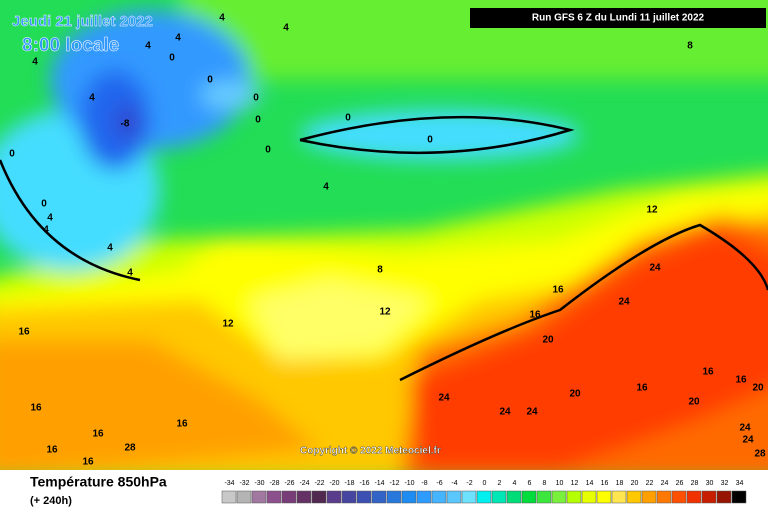 The width and height of the screenshot is (768, 517). I want to click on colorbar-label: 14, so click(590, 483).